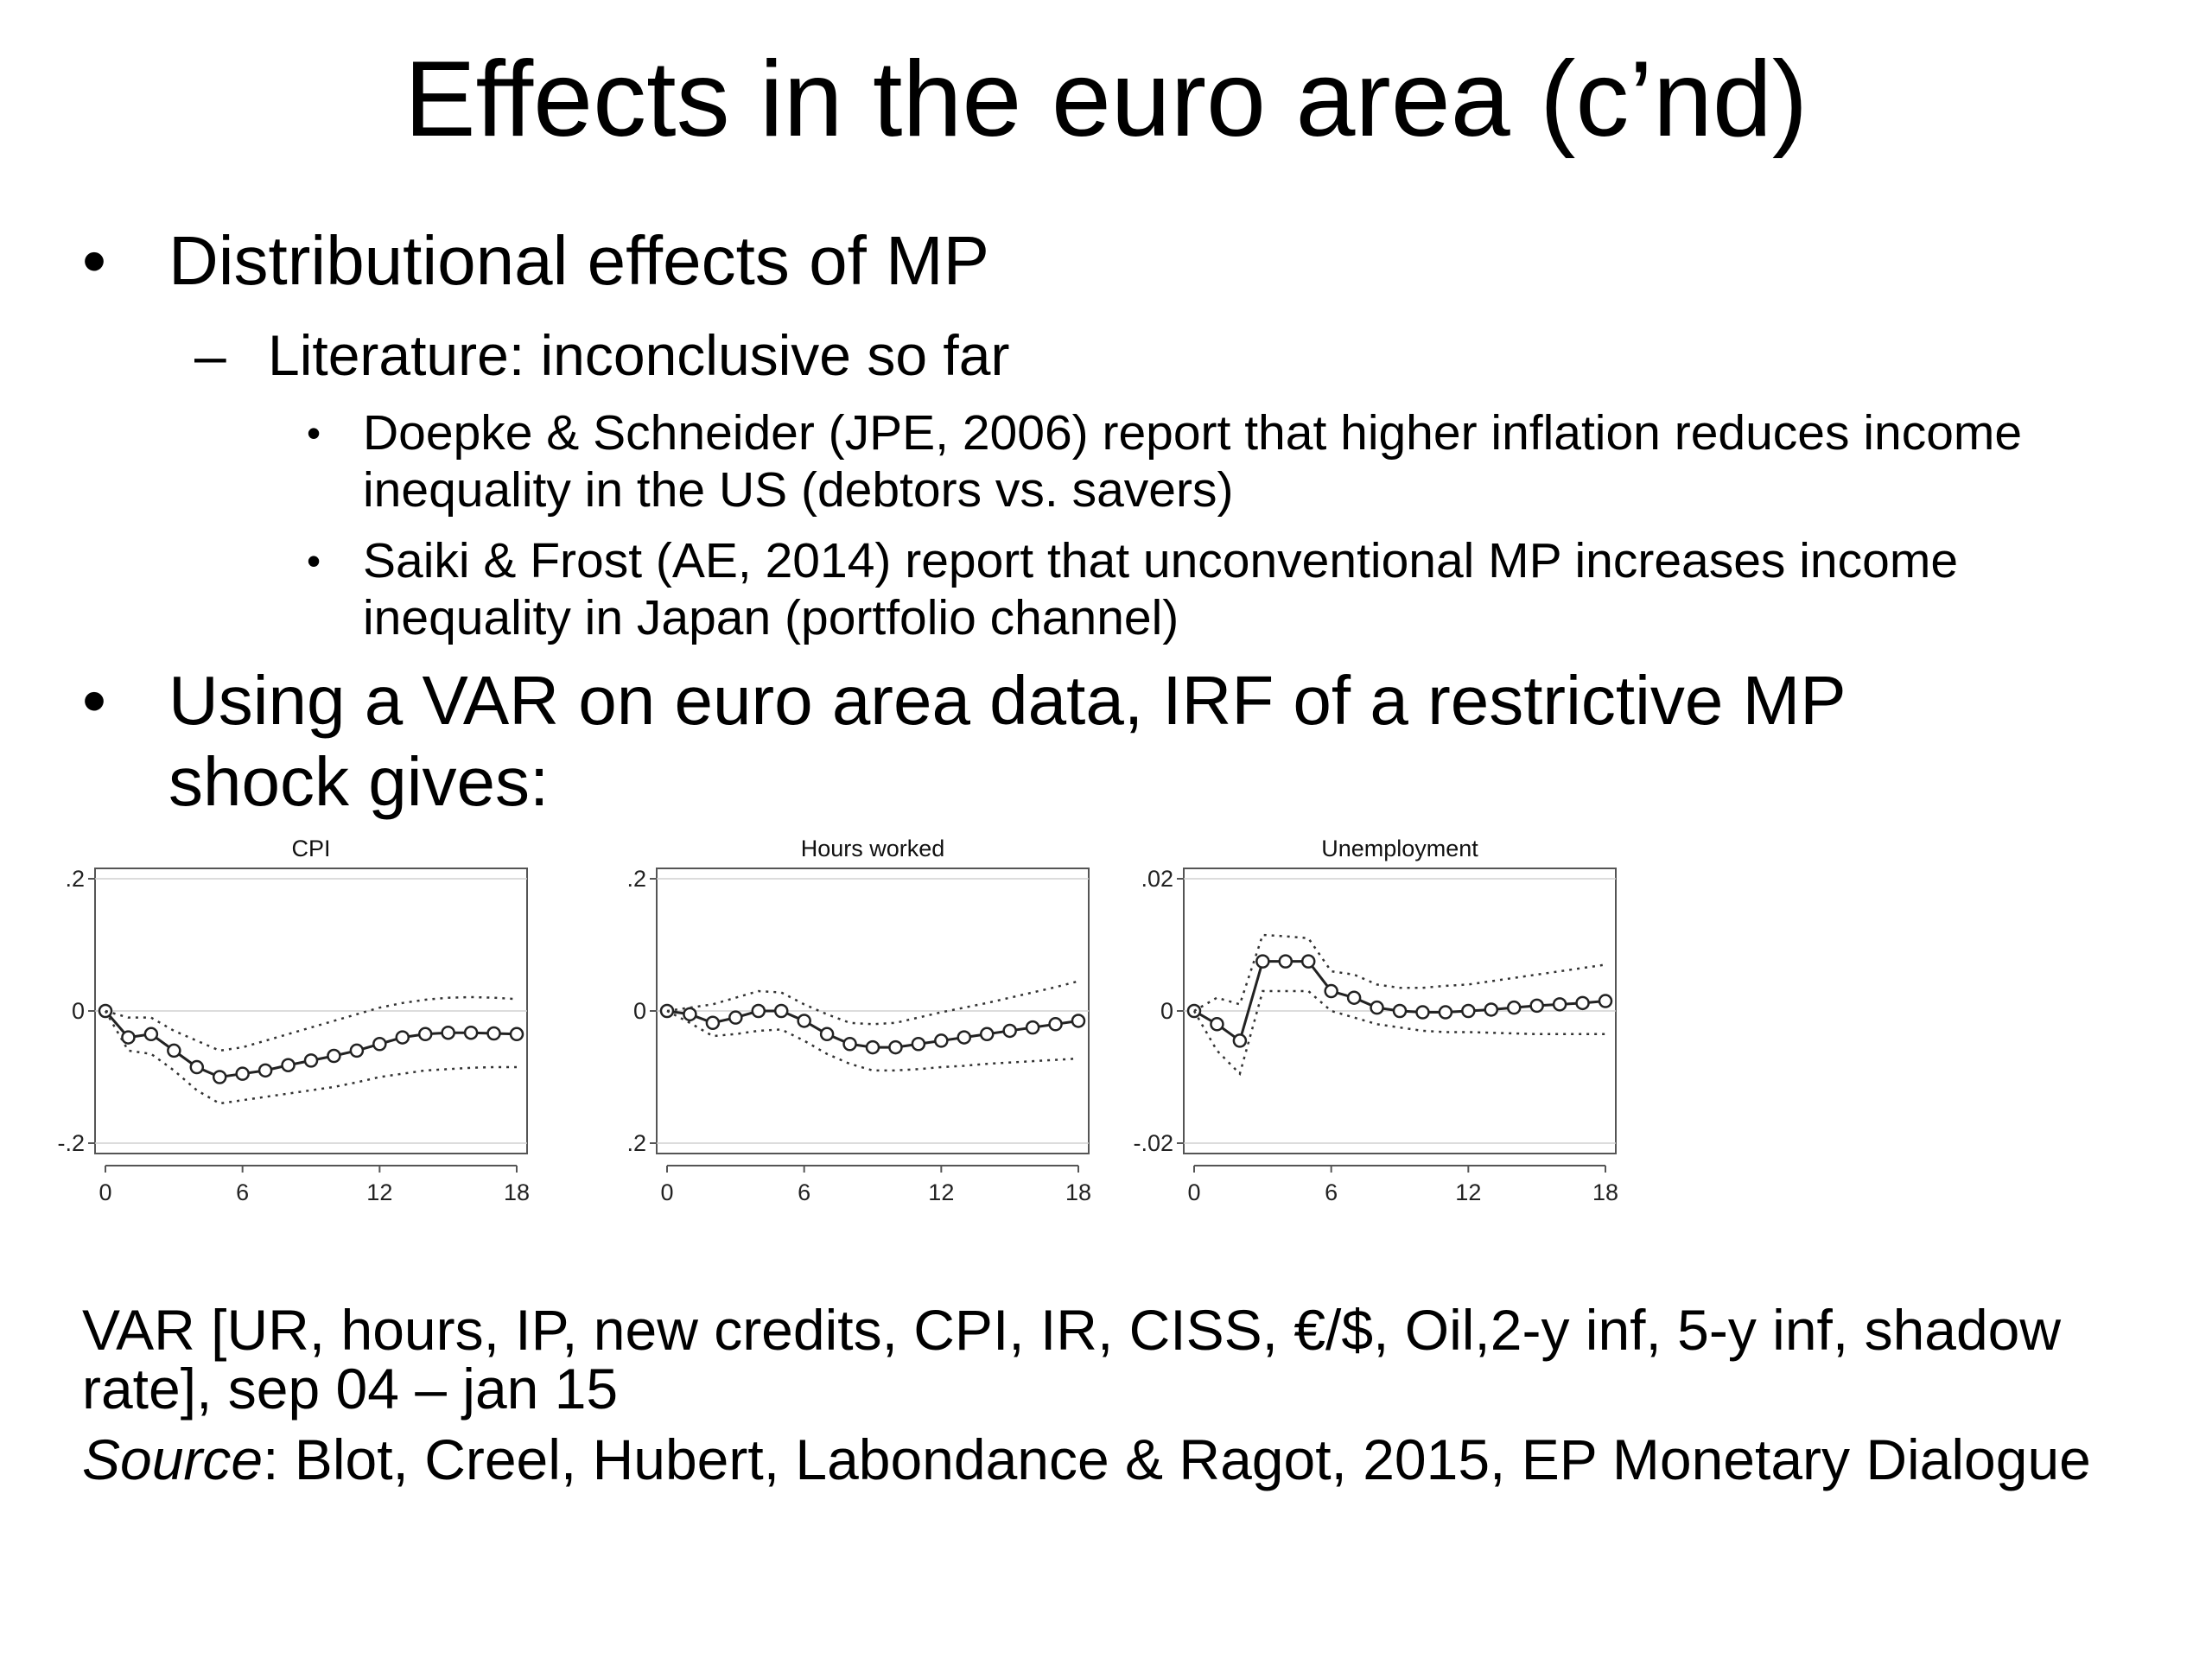 Image resolution: width=2212 pixels, height=1659 pixels. What do you see at coordinates (639, 355) in the screenshot?
I see `subbullet-text: Literature: inconclusive so far` at bounding box center [639, 355].